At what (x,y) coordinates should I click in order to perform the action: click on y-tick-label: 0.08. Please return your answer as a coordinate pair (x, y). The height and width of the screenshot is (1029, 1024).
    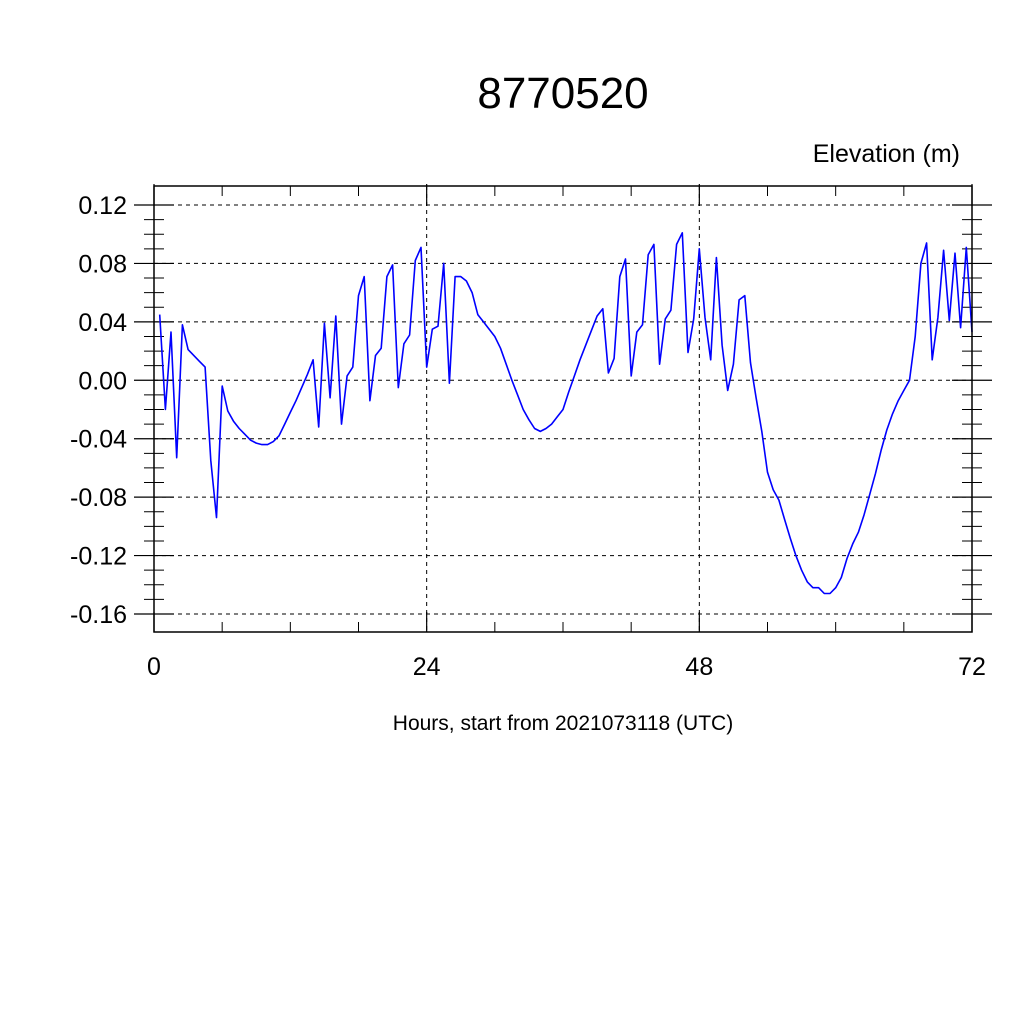
    Looking at the image, I should click on (102, 264).